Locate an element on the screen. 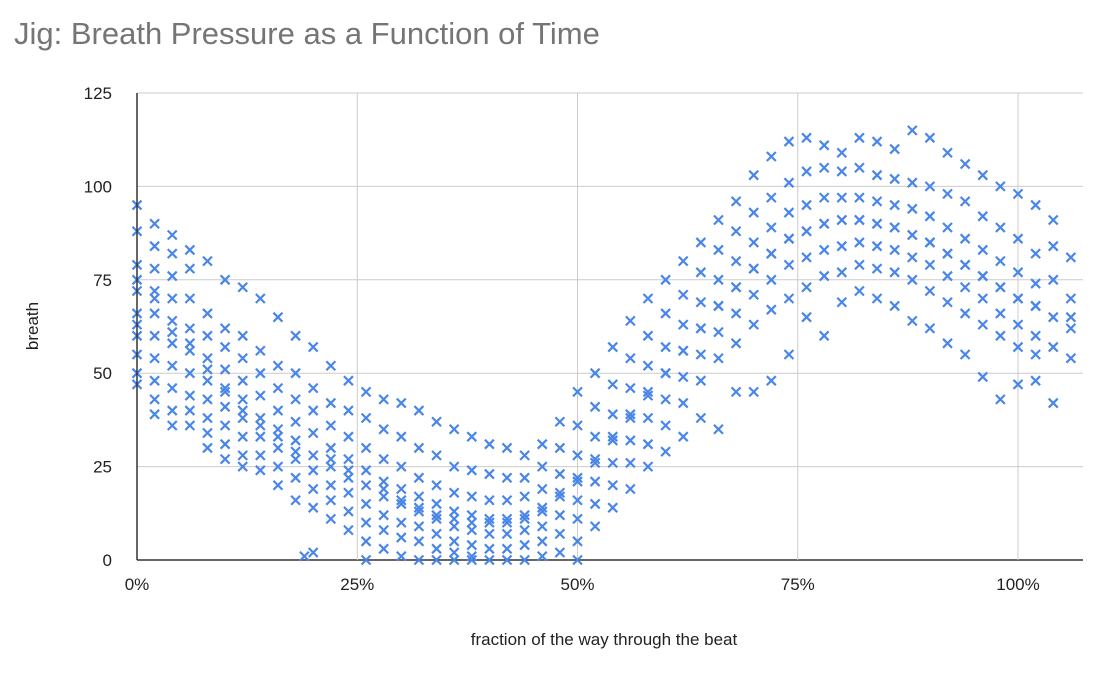  y-axis-label: breath is located at coordinates (32, 326).